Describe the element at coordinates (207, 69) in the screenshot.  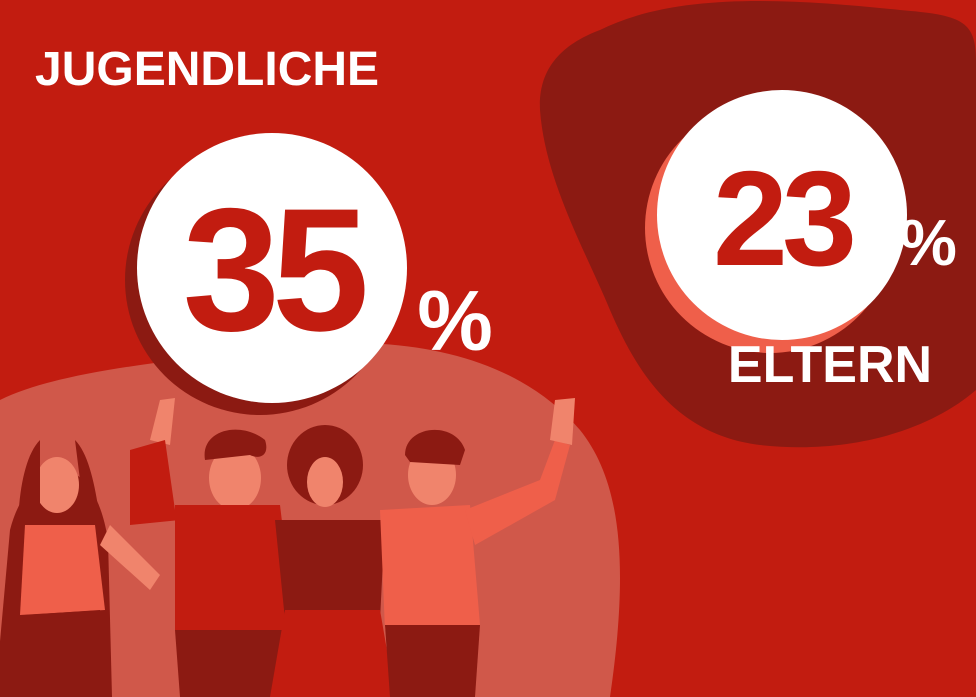
I see `group-label: JUGENDLICHE` at that location.